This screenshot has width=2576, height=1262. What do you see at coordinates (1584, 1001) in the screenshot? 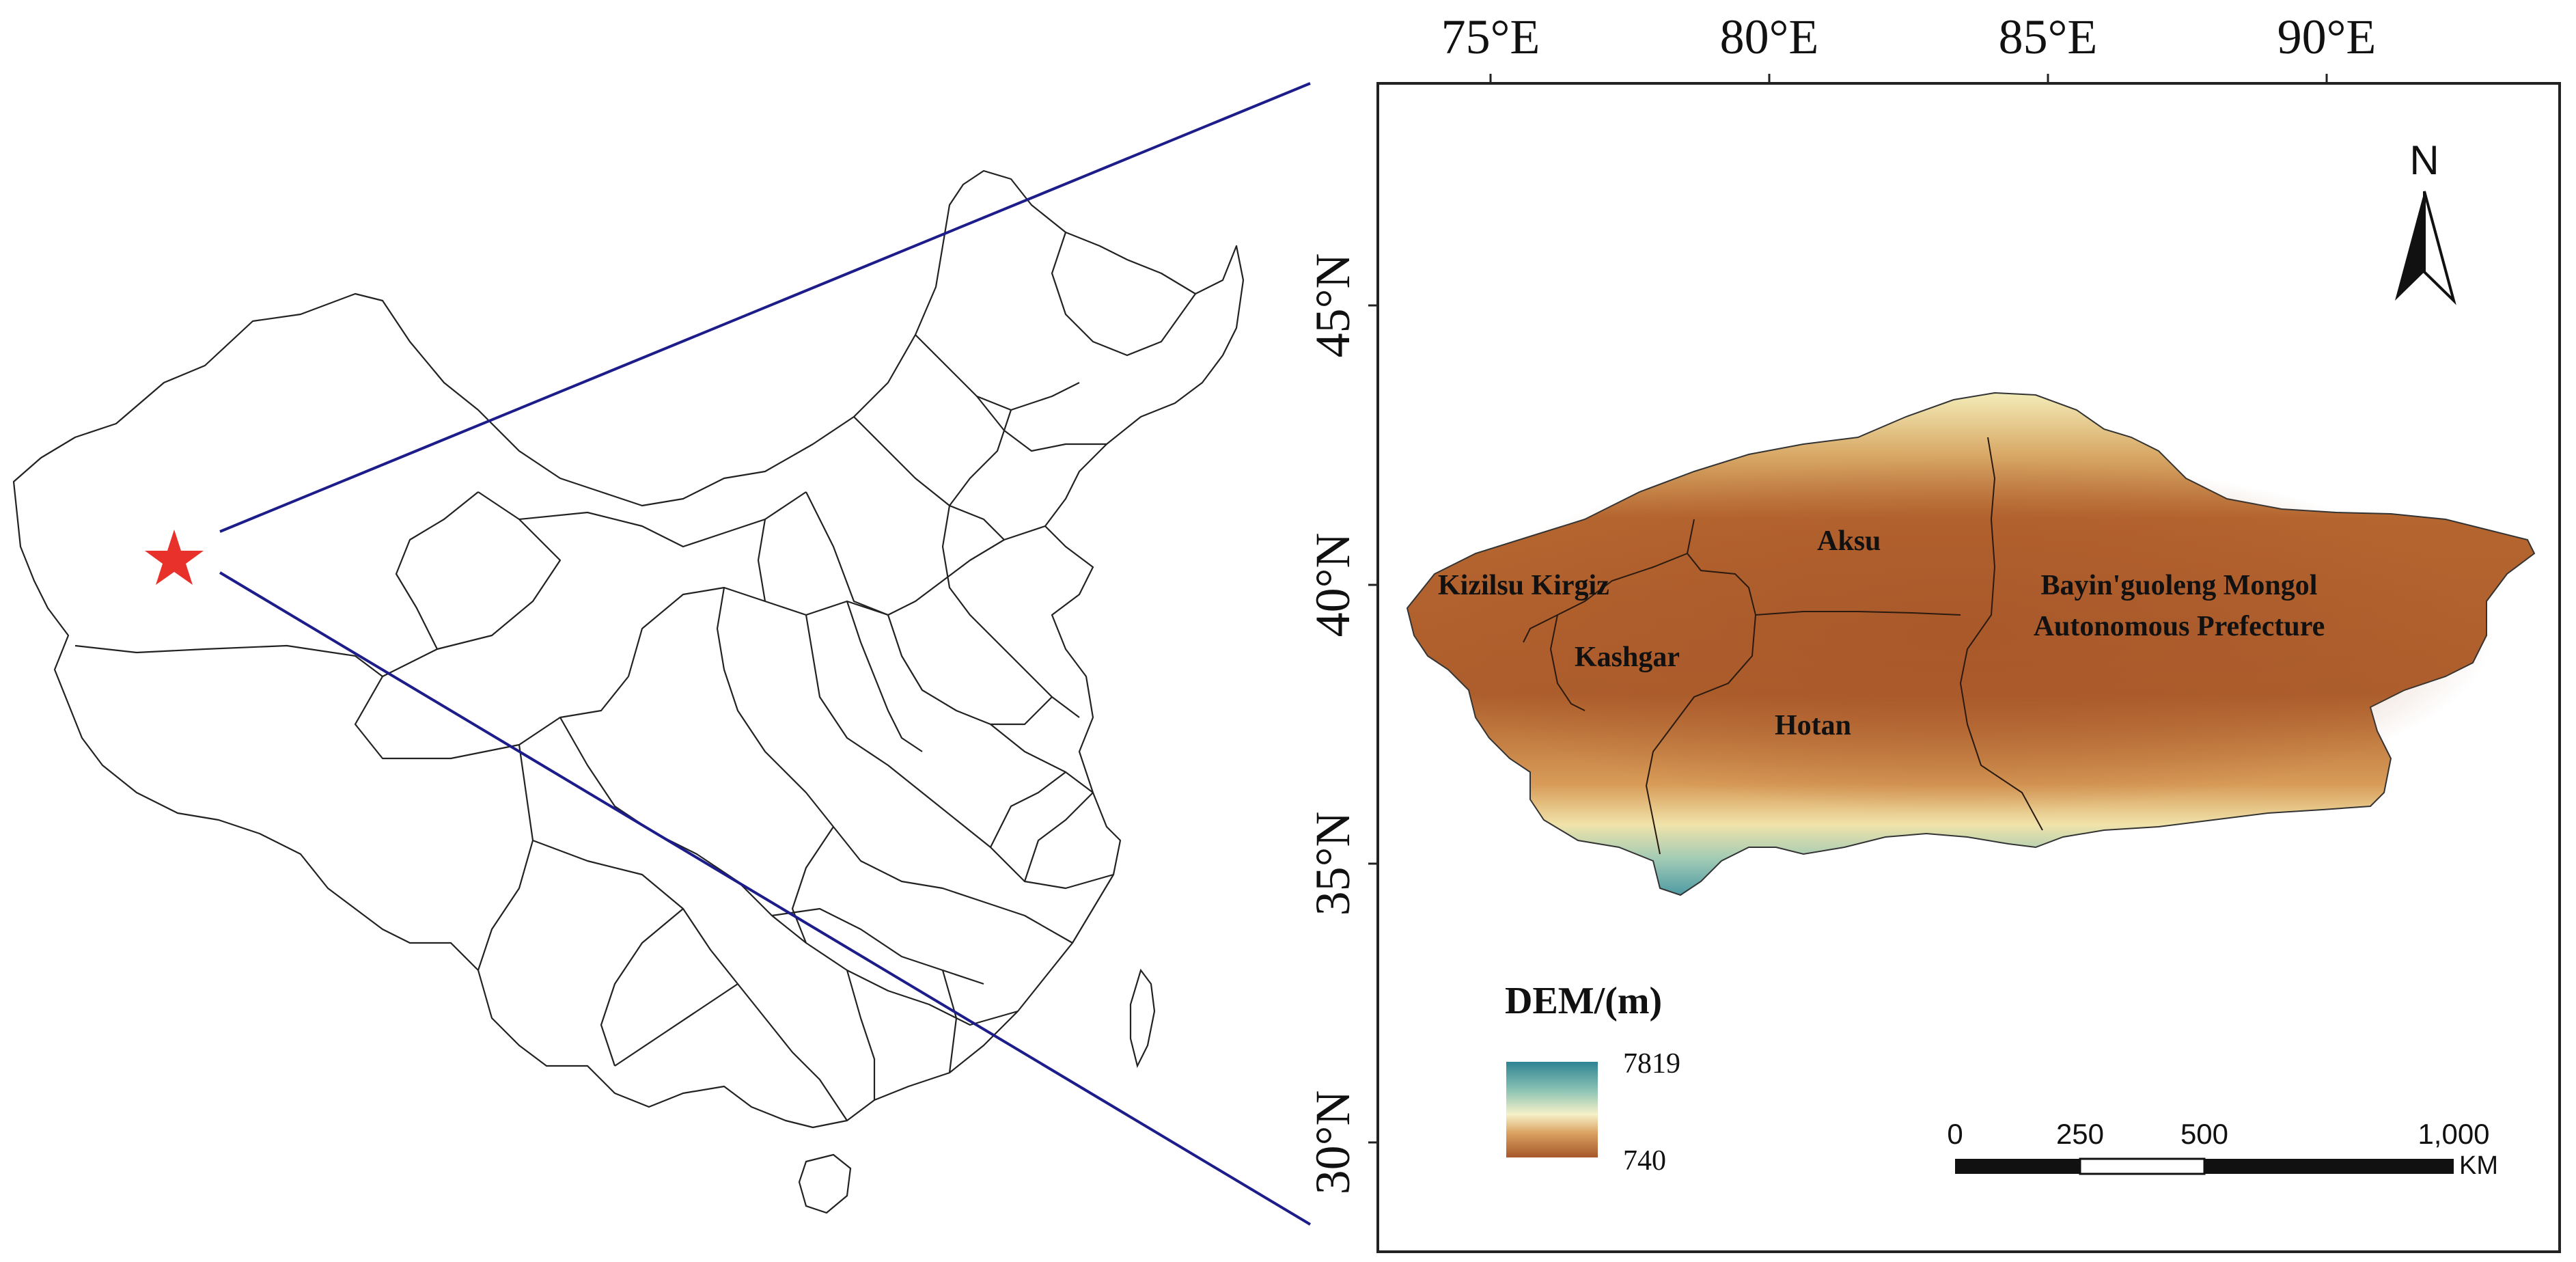
I see `legend-title: DEM/(m)` at bounding box center [1584, 1001].